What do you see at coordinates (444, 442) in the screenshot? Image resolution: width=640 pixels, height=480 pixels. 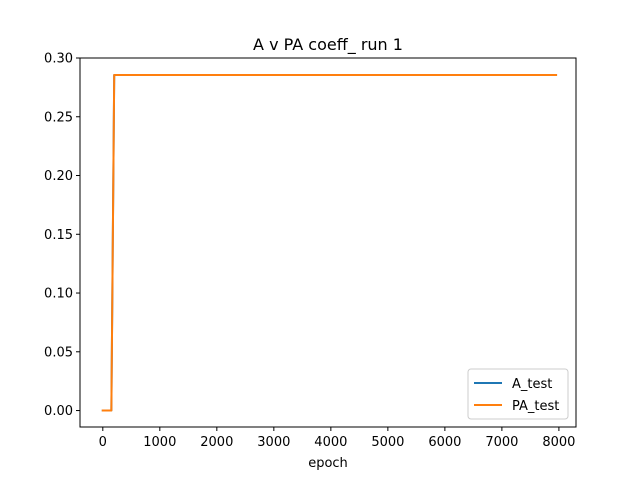 I see `x-tick-label: 6000` at bounding box center [444, 442].